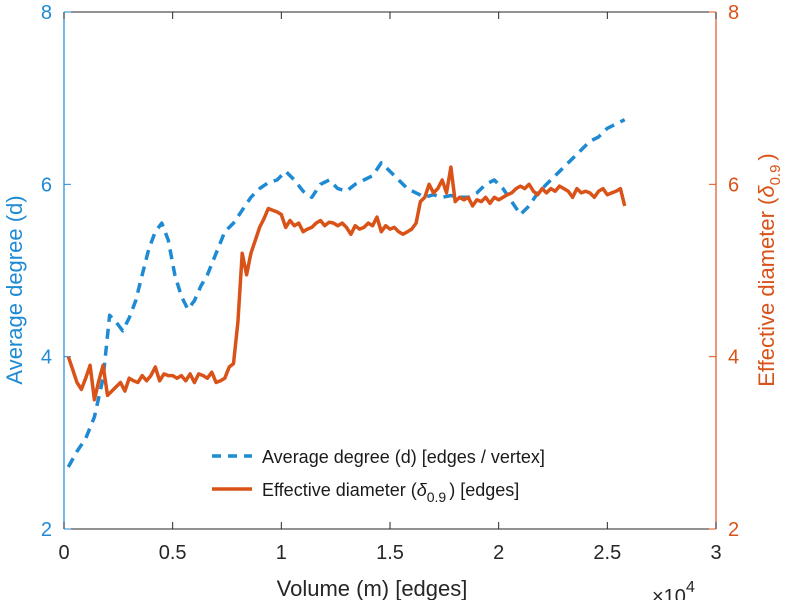  I want to click on legend-label-suffix: ) [edges], so click(484, 490).